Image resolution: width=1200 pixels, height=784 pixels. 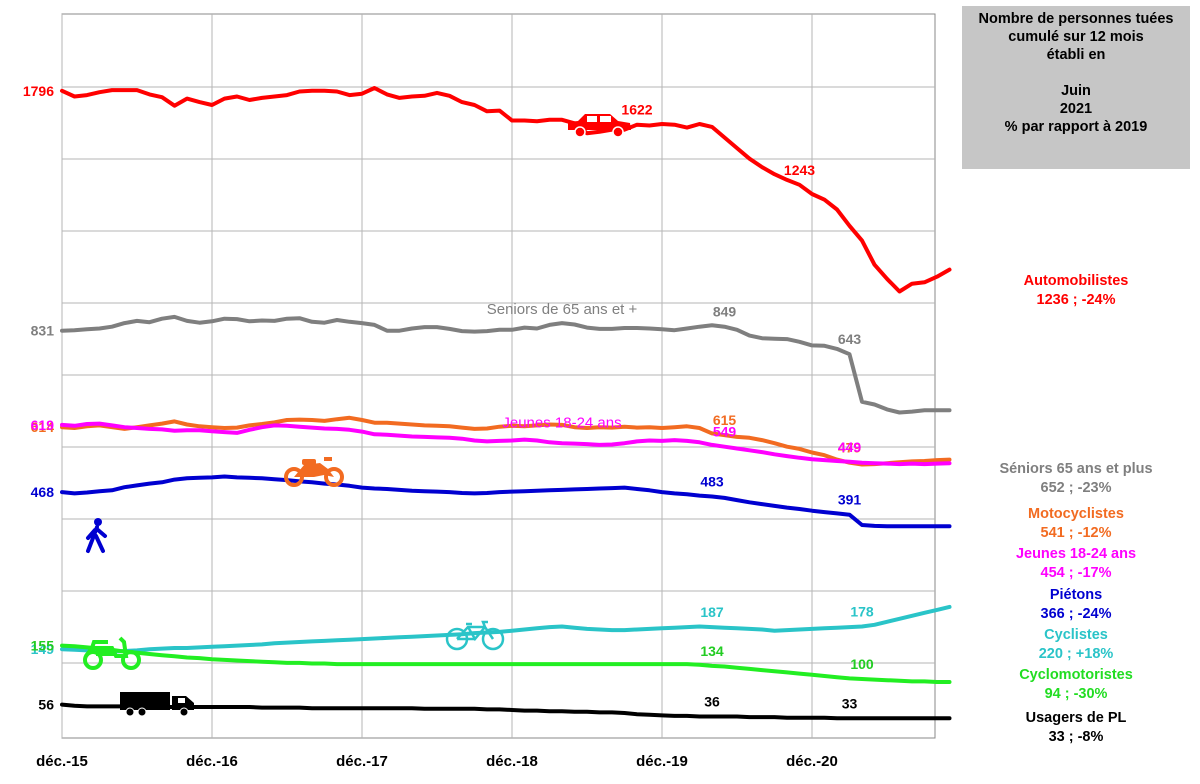 I want to click on data-label: 36, so click(x=712, y=702).